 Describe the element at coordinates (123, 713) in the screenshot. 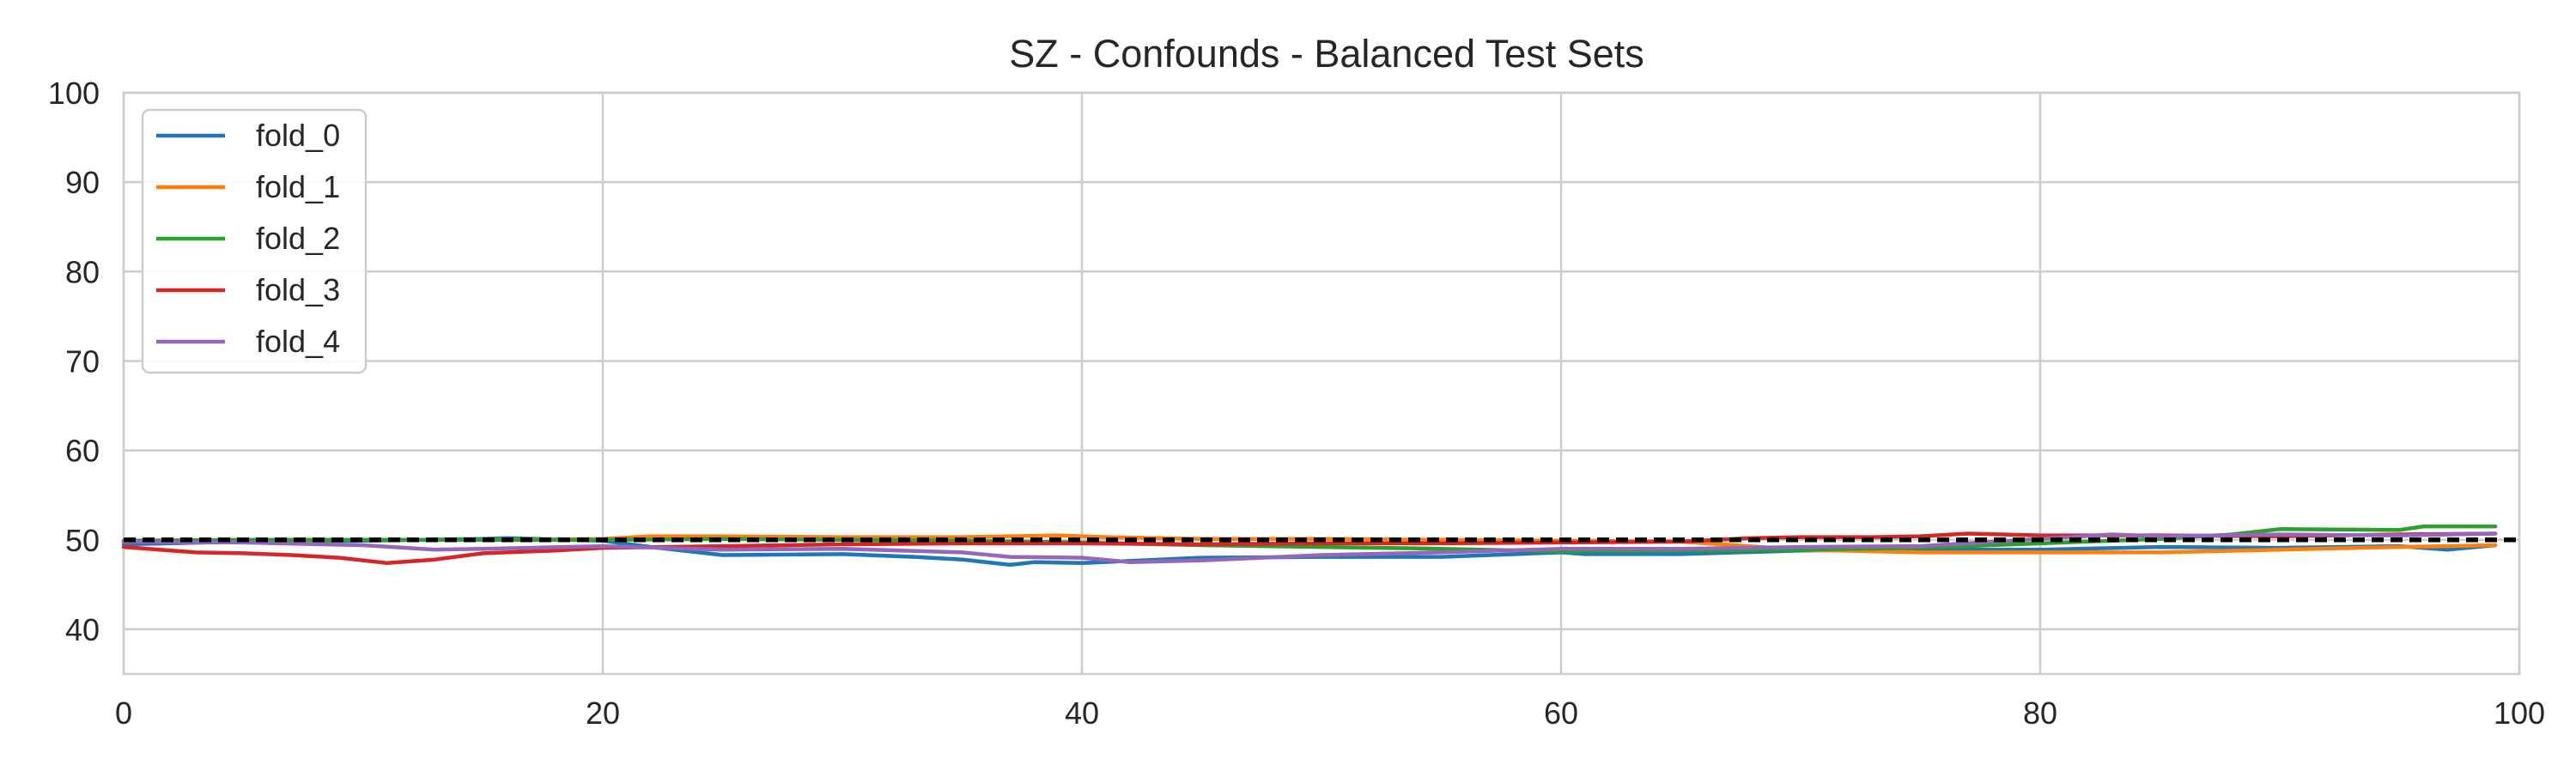

I see `x-tick-label: 0` at that location.